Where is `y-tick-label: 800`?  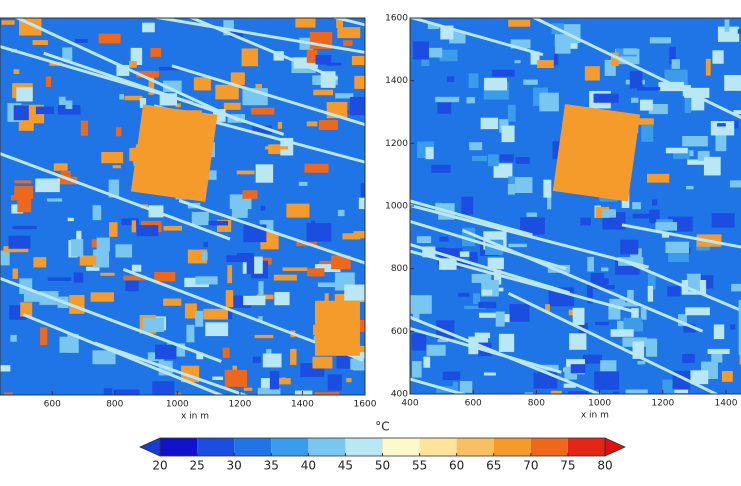
y-tick-label: 800 is located at coordinates (399, 269).